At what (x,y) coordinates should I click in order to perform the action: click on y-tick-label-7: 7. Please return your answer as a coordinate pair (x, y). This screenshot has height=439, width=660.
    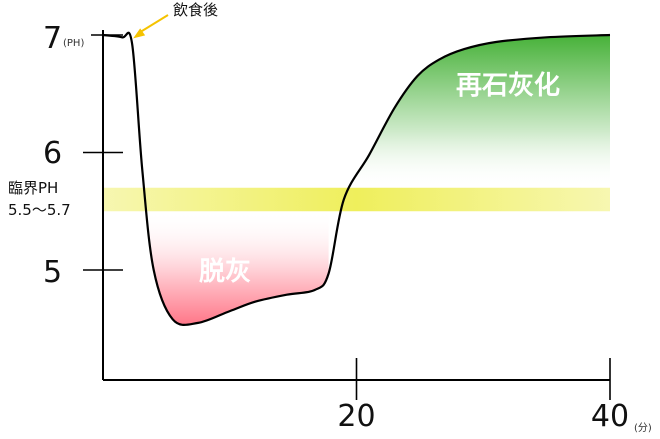
    Looking at the image, I should click on (52, 38).